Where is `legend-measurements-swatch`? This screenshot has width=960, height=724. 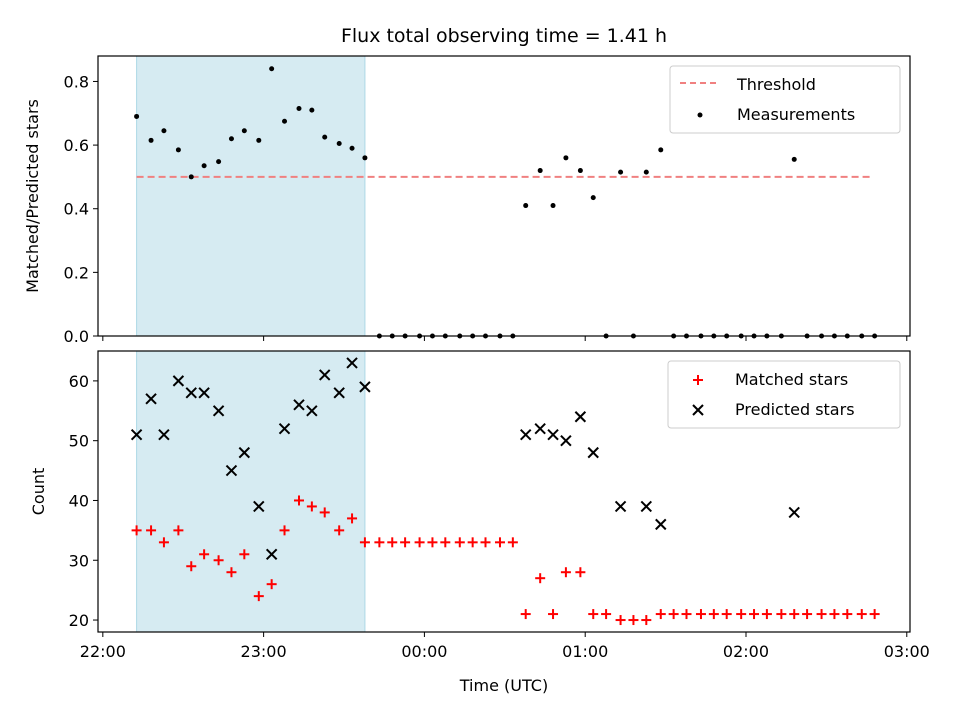 legend-measurements-swatch is located at coordinates (700, 115).